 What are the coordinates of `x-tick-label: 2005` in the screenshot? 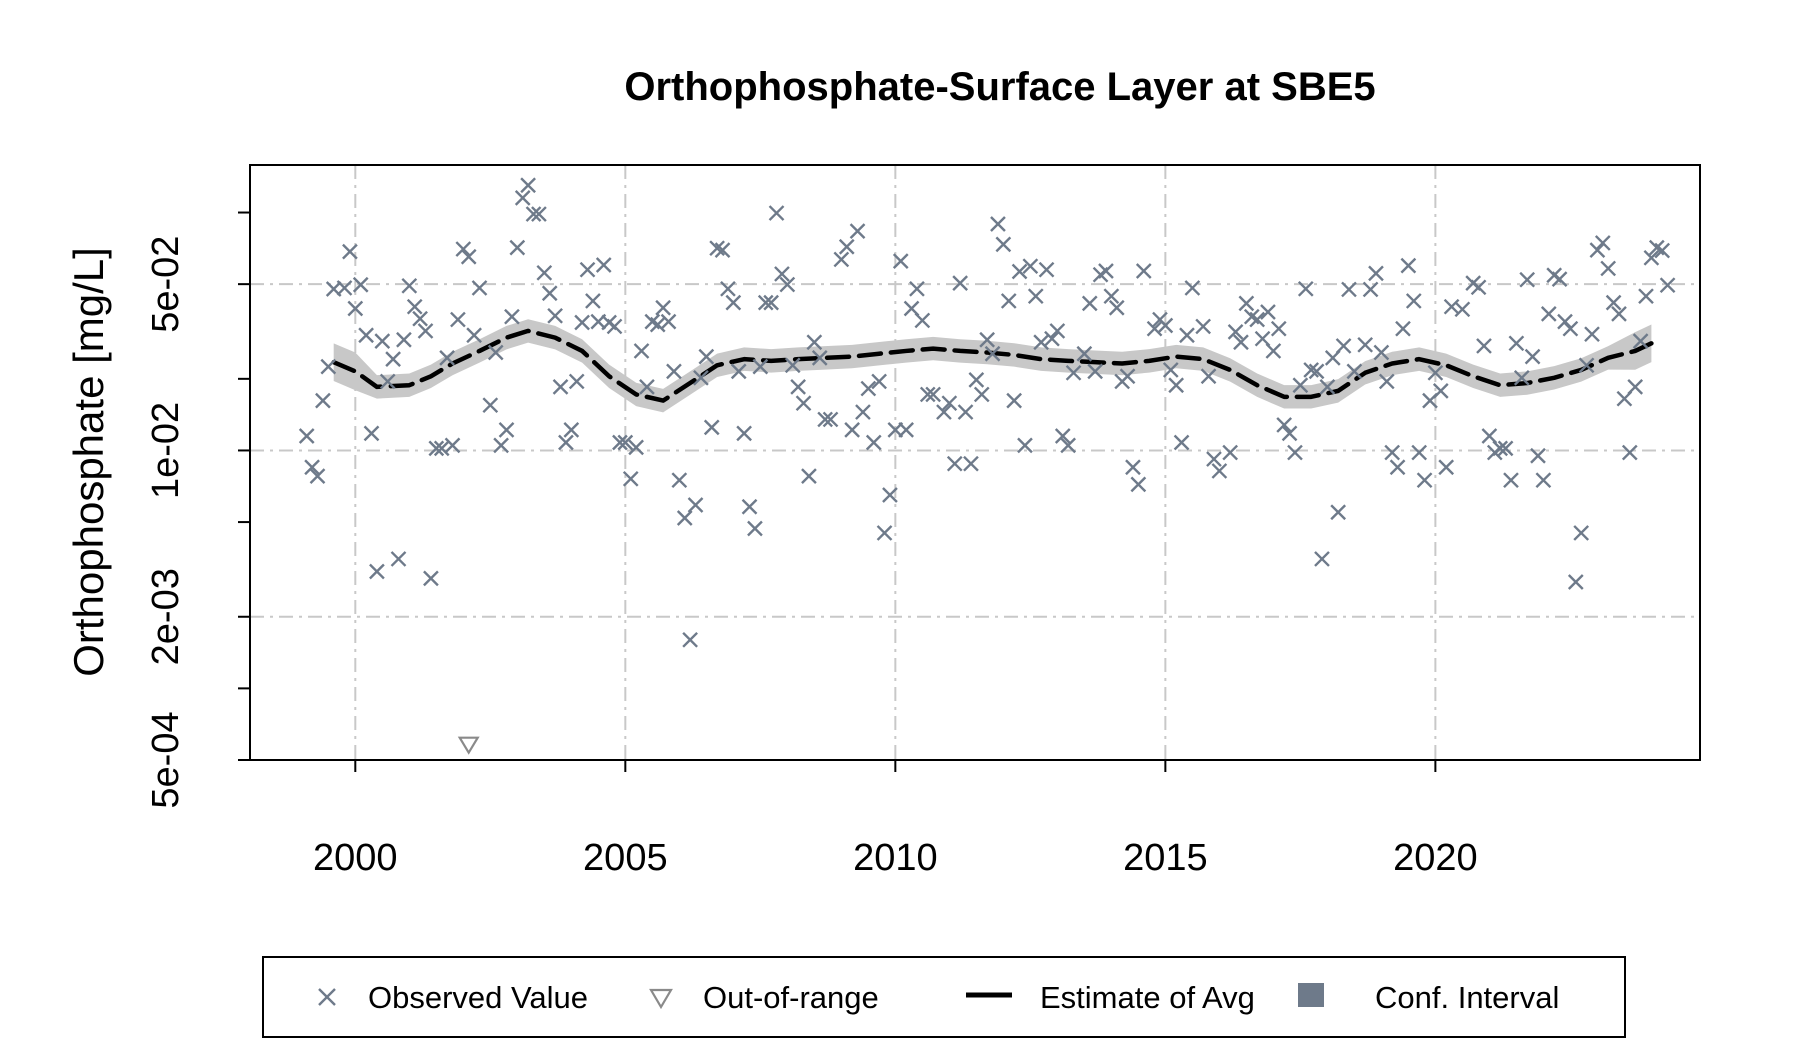 It's located at (625, 858).